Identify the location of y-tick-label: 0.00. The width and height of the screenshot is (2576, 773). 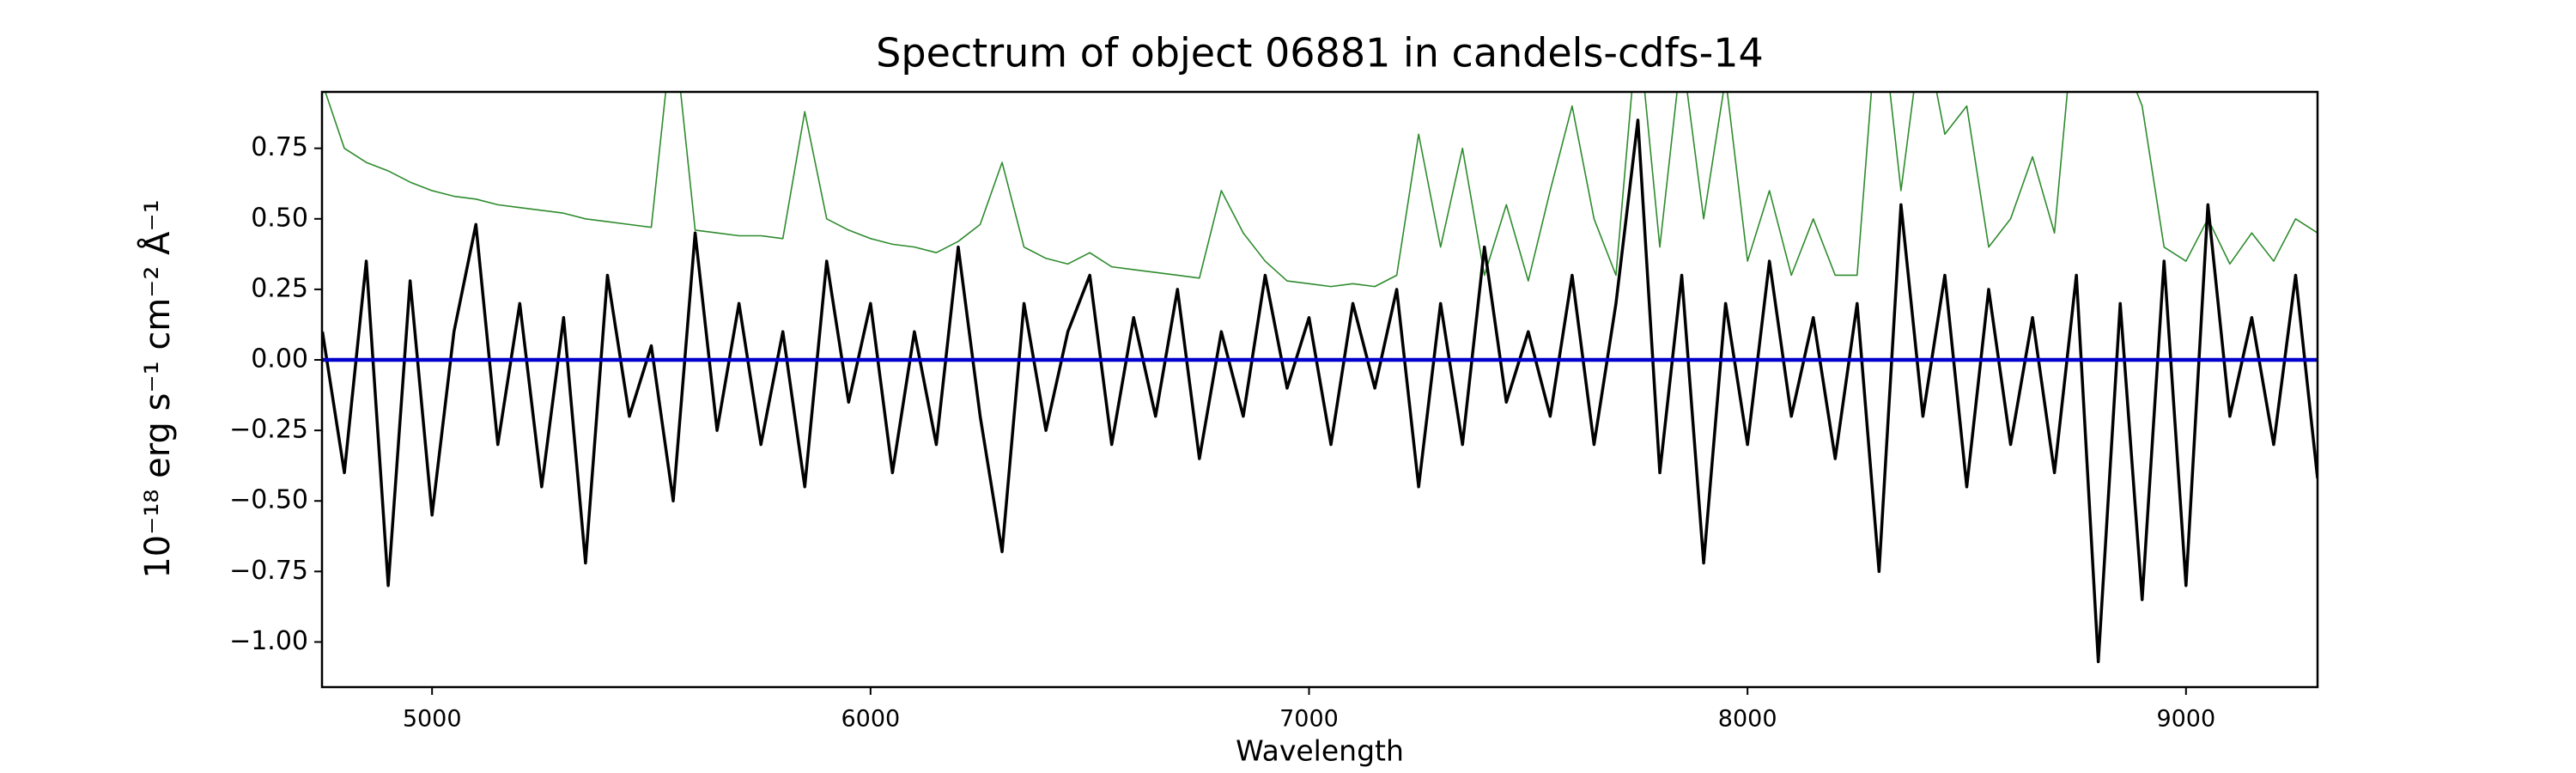
(280, 359).